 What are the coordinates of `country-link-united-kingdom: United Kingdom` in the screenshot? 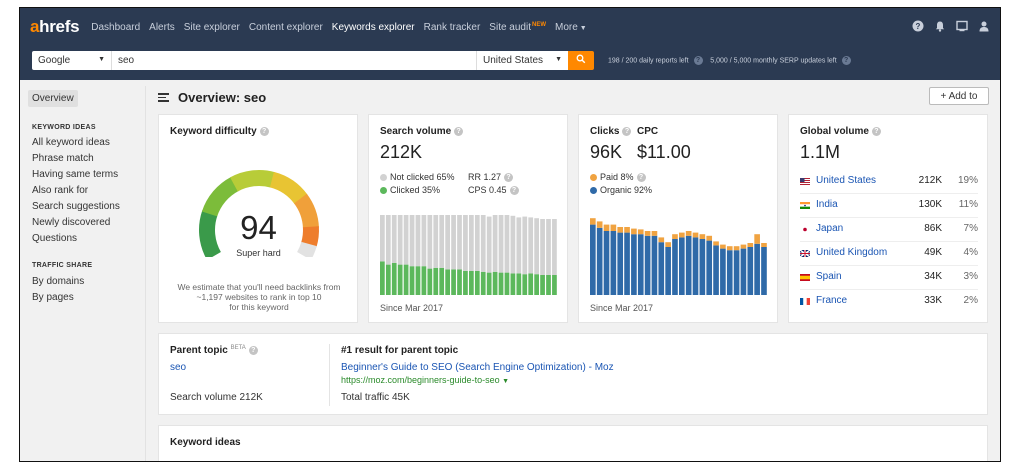 It's located at (852, 252).